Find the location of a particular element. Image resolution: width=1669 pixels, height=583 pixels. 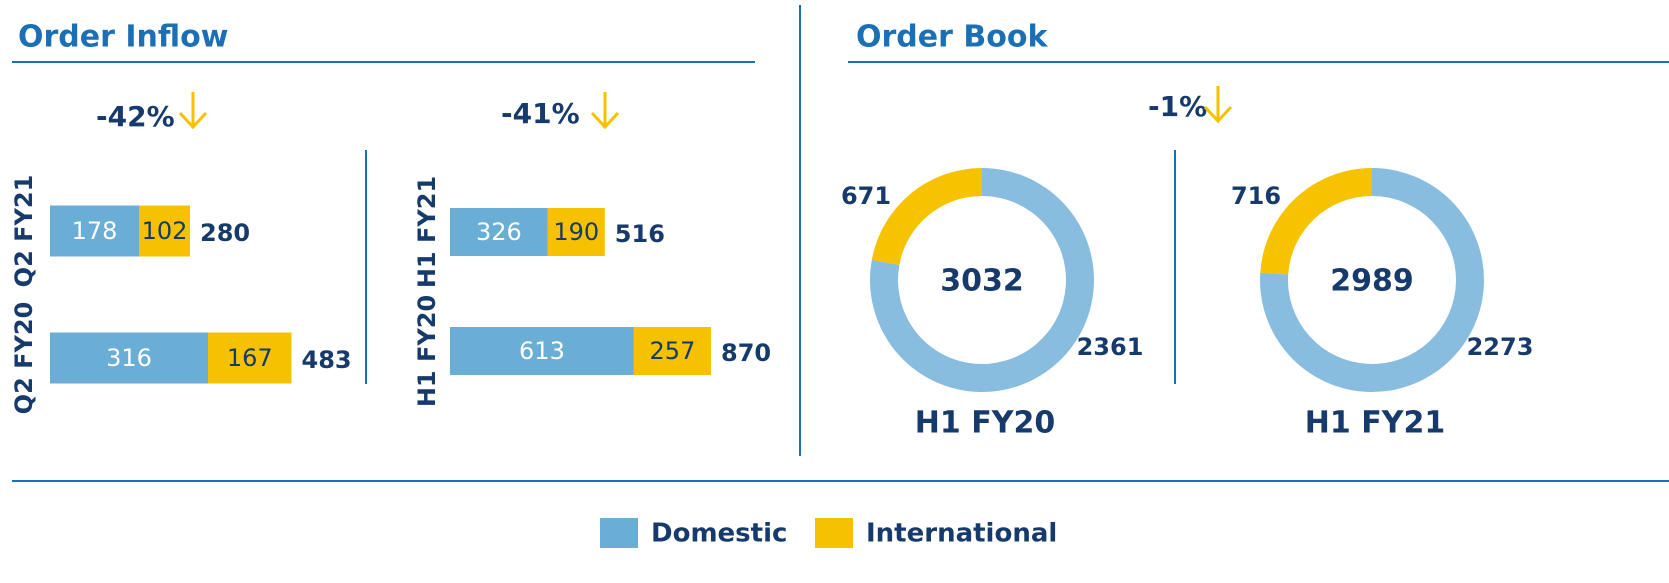

section-title: Order Book is located at coordinates (952, 37).